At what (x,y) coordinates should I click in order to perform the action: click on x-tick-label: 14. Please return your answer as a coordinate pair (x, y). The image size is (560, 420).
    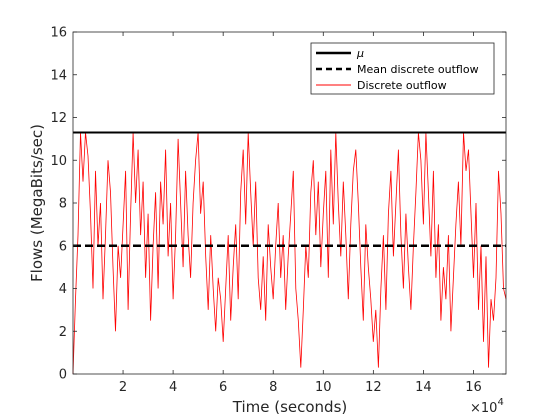
    Looking at the image, I should click on (423, 387).